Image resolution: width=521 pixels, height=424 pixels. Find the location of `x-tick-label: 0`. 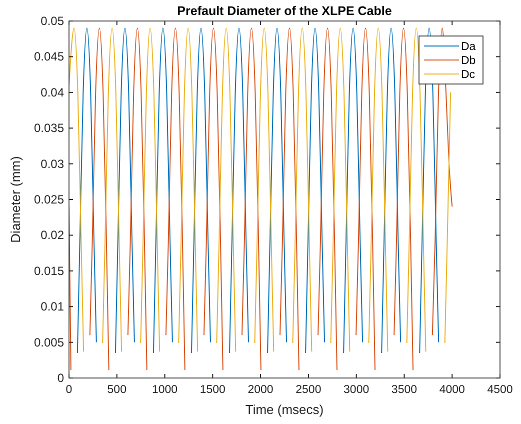

x-tick-label: 0 is located at coordinates (69, 390).